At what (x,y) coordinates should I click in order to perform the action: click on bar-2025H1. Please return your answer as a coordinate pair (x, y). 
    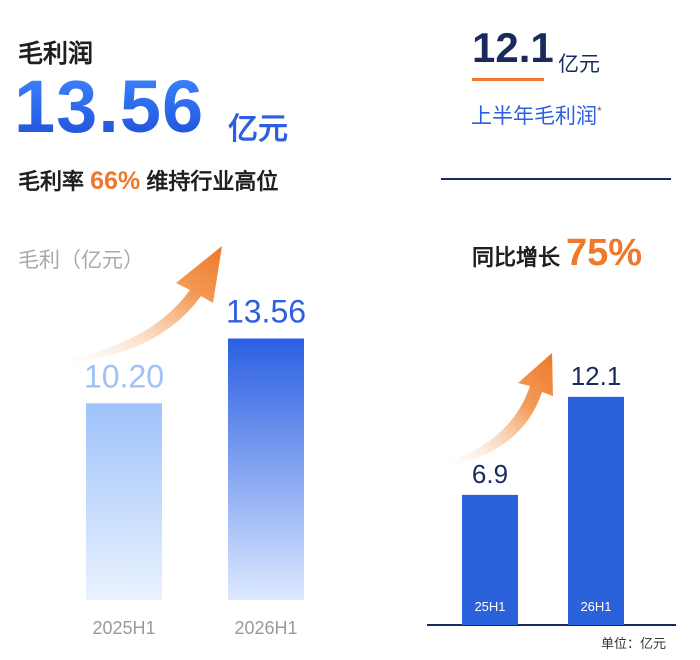
    Looking at the image, I should click on (124, 501).